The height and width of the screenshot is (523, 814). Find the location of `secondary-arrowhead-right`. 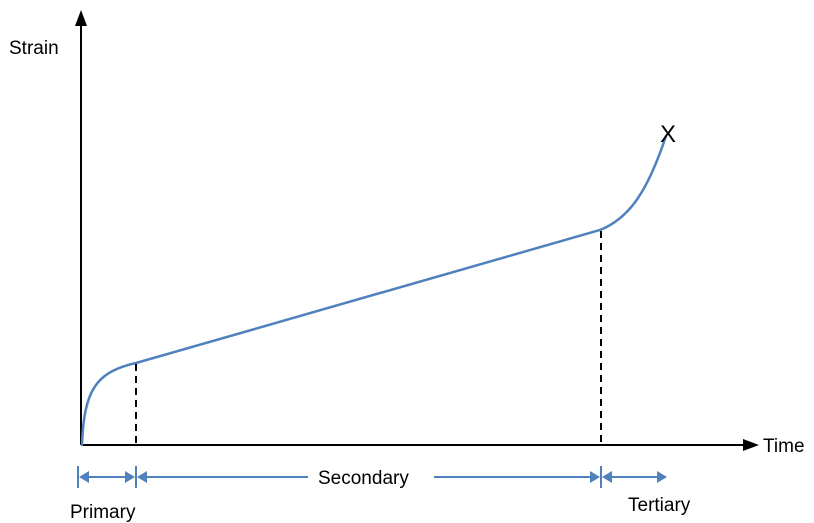

secondary-arrowhead-right is located at coordinates (595, 477).